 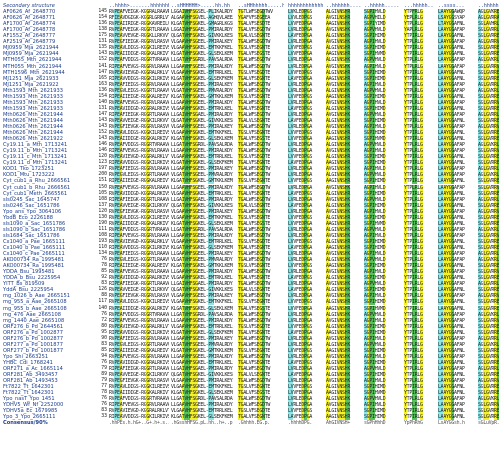 I want to click on sequence-start-position: 94, so click(x=104, y=356).